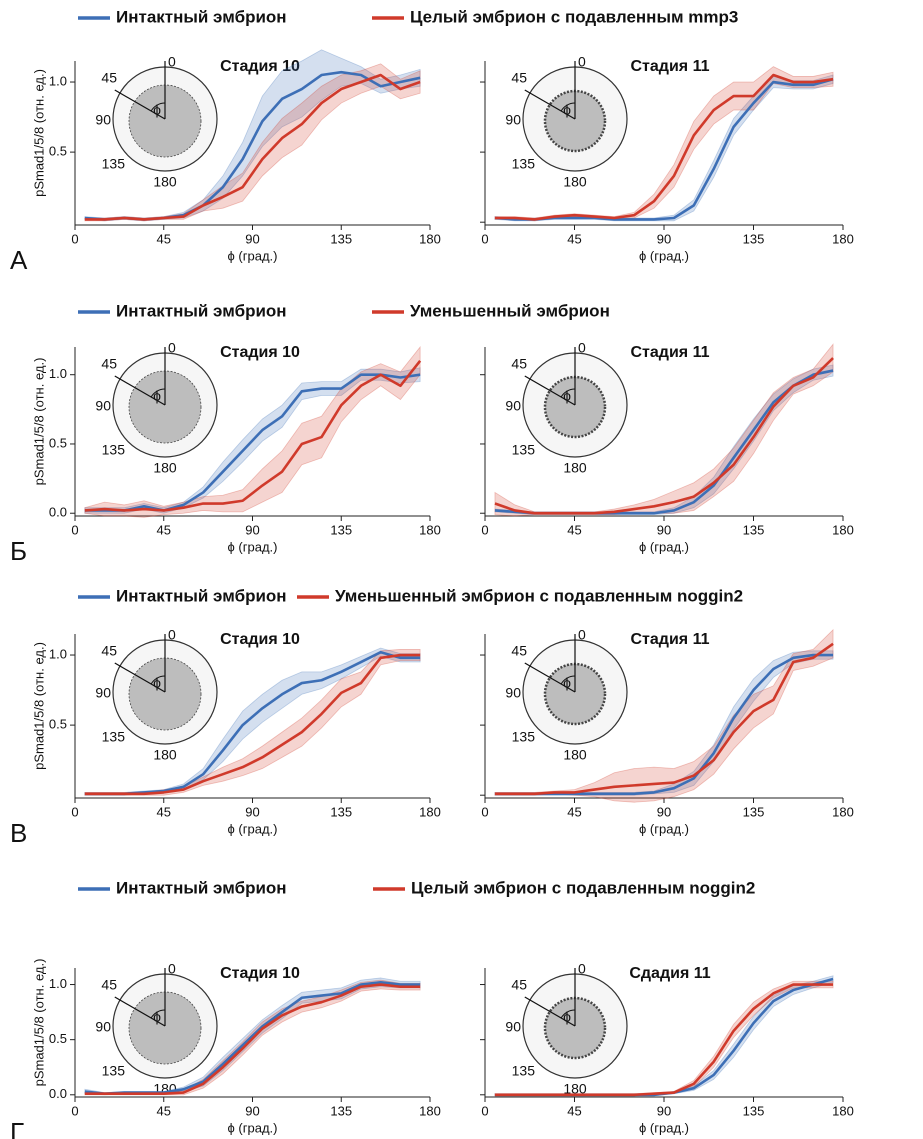 This screenshot has width=923, height=1139. I want to click on legend-label: Уменьшенный эмбрион, so click(510, 310).